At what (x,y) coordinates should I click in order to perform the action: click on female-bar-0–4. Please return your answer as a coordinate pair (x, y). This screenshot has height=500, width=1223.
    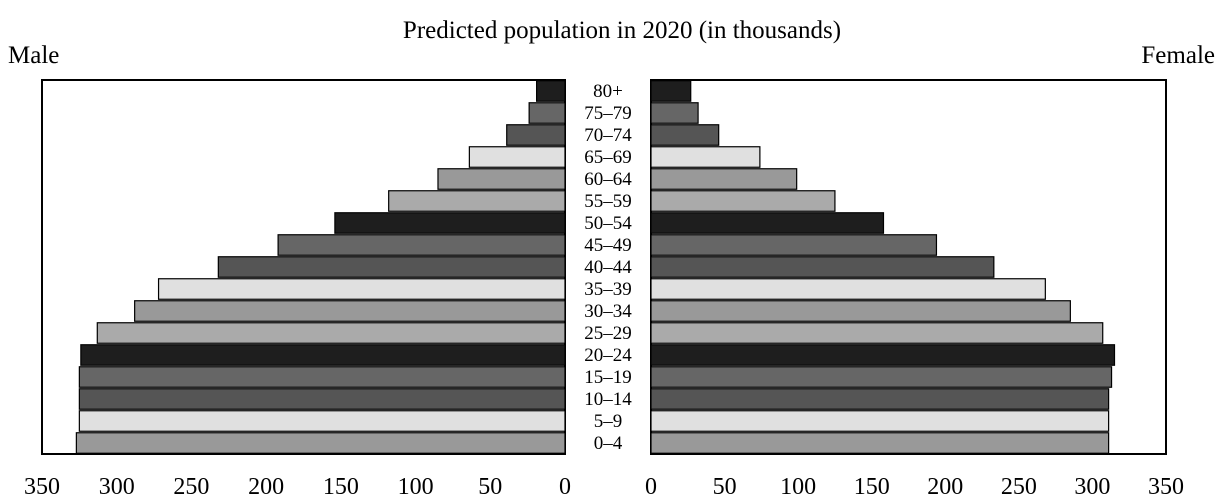
    Looking at the image, I should click on (880, 443).